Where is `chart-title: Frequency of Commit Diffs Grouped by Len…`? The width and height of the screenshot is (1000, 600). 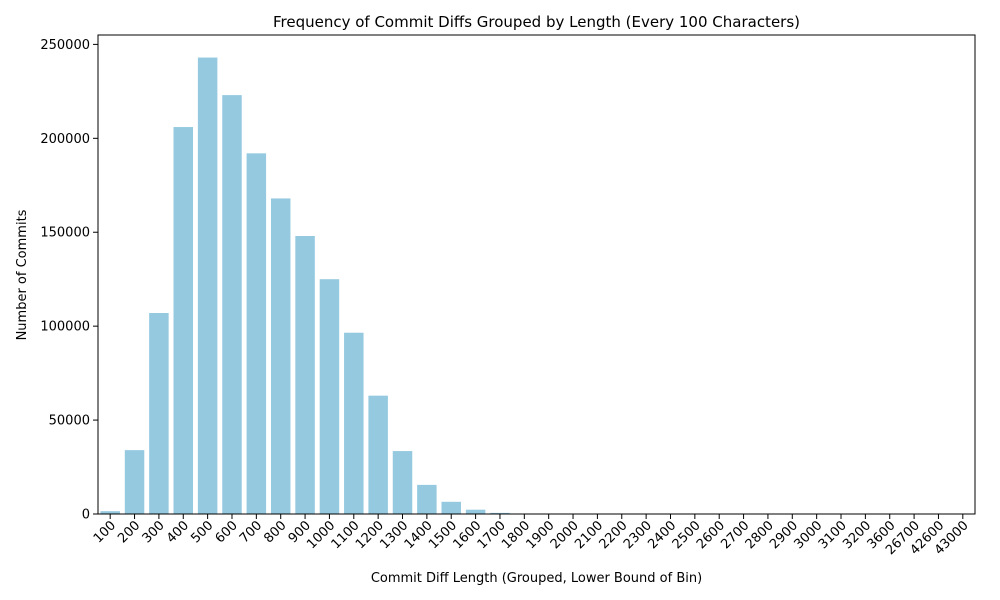
chart-title: Frequency of Commit Diffs Grouped by Len… is located at coordinates (536, 22).